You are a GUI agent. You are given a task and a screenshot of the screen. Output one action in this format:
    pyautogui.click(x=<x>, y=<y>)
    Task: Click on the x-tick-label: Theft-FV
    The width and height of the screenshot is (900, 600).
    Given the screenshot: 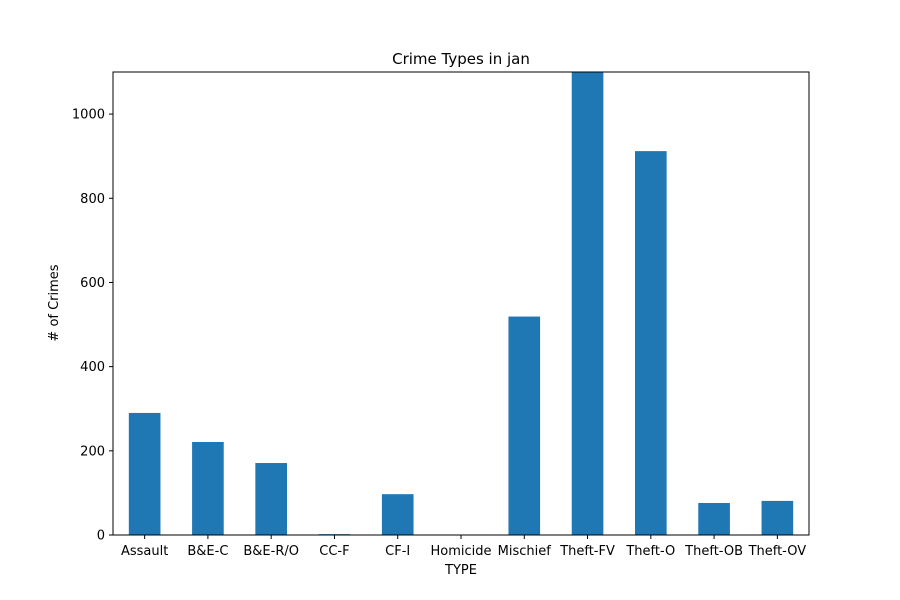 What is the action you would take?
    pyautogui.click(x=587, y=551)
    